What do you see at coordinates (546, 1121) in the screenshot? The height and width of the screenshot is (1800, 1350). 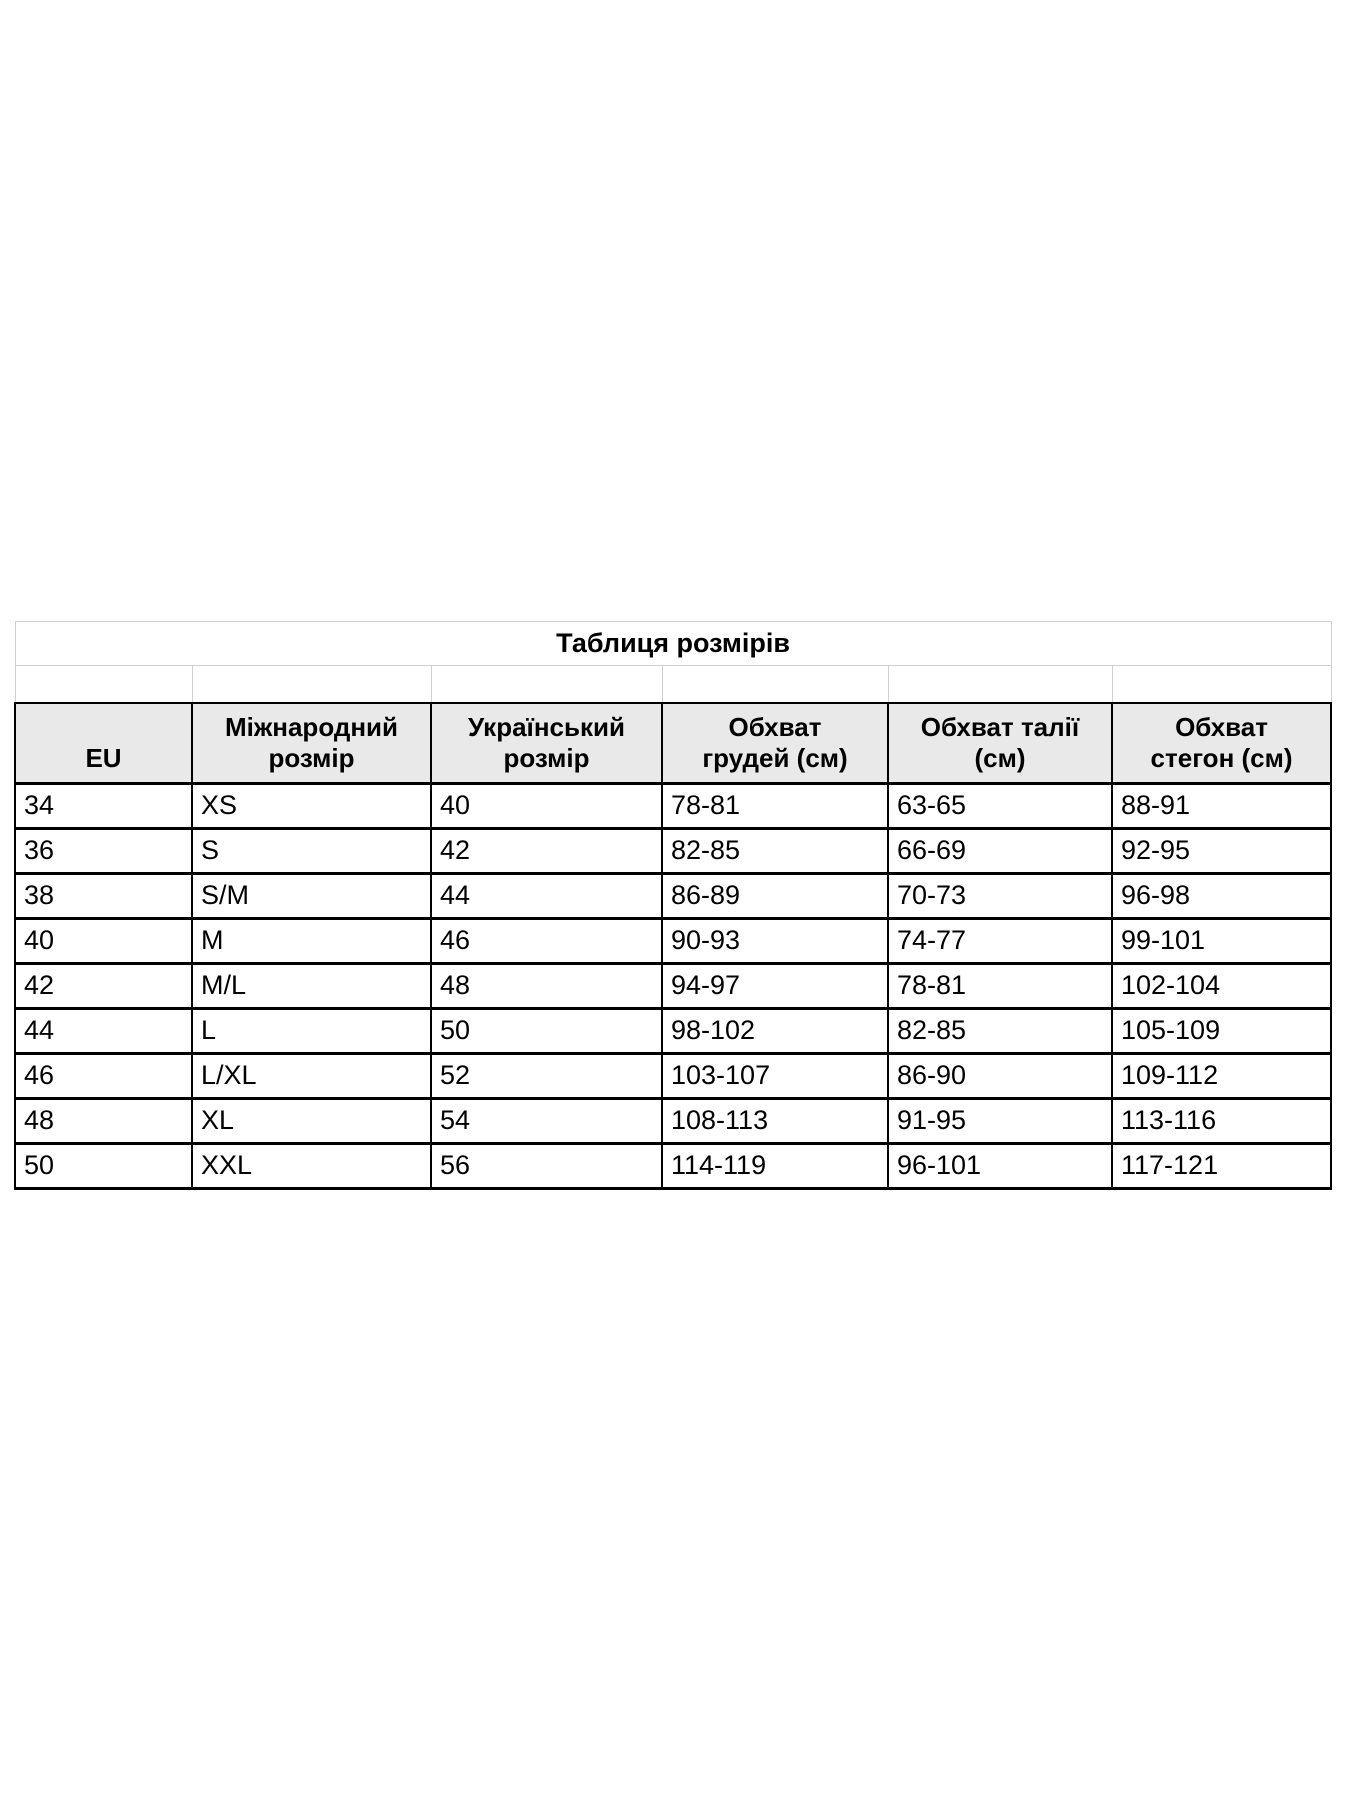 I see `cell-ukrainian-size: 54` at bounding box center [546, 1121].